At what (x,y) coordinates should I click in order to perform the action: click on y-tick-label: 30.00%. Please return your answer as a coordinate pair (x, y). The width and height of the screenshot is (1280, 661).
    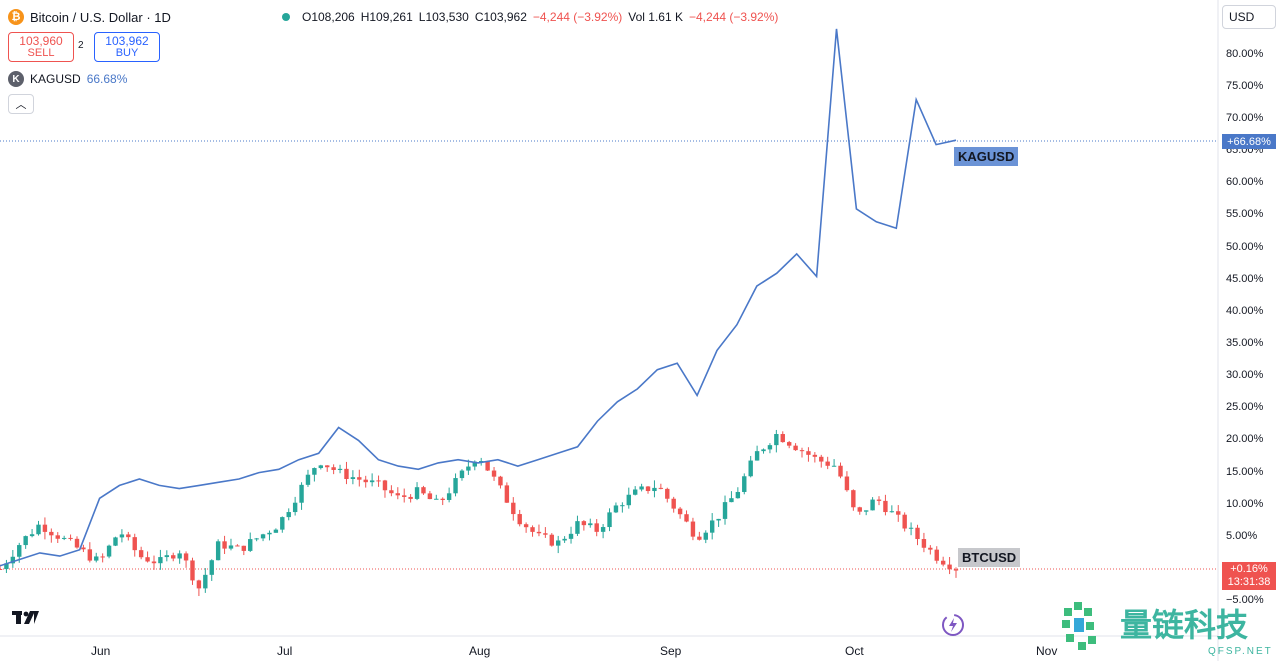
    Looking at the image, I should click on (1245, 375).